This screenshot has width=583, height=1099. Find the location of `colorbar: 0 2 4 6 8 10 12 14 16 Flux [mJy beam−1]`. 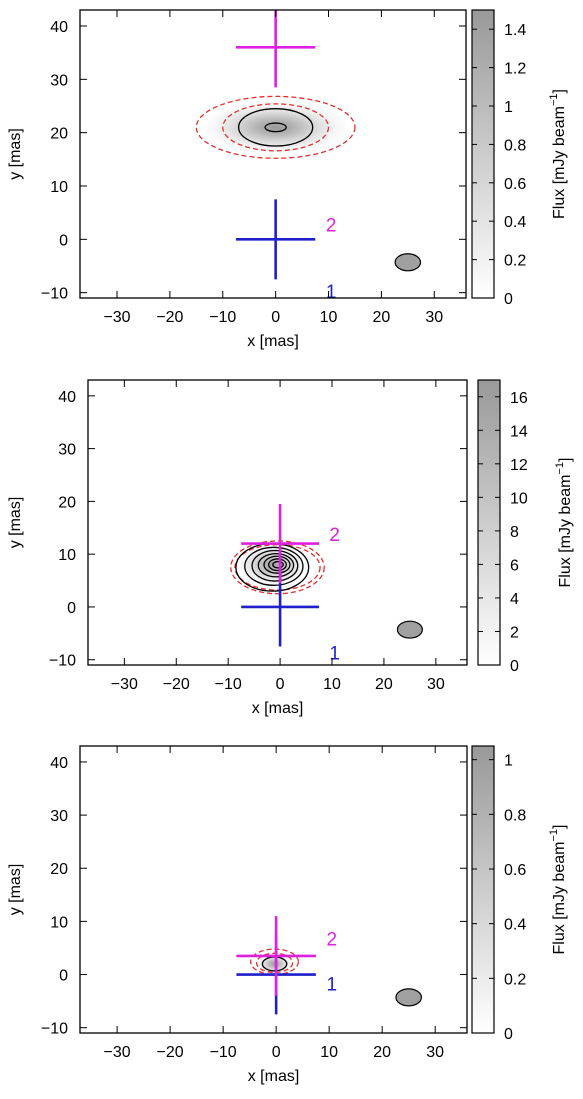

colorbar: 0 2 4 6 8 10 12 14 16 Flux [mJy beam−1] is located at coordinates (525, 527).